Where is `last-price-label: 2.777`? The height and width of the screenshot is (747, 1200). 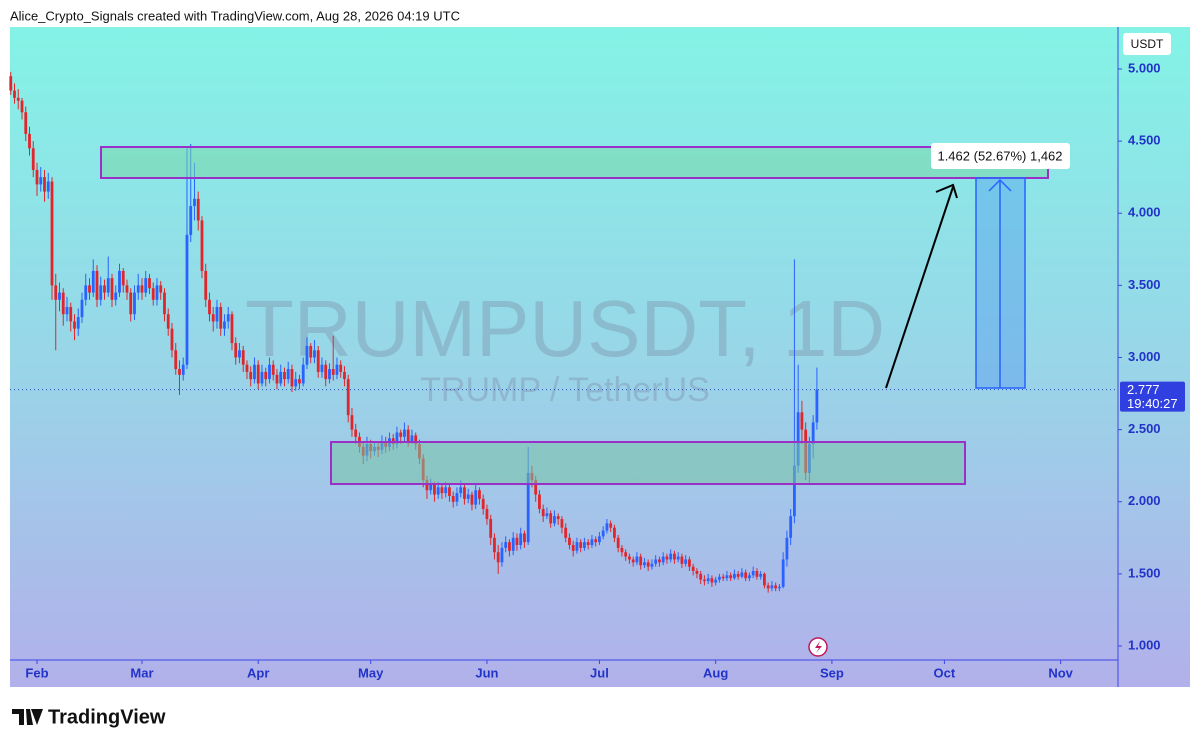 last-price-label: 2.777 is located at coordinates (1143, 389).